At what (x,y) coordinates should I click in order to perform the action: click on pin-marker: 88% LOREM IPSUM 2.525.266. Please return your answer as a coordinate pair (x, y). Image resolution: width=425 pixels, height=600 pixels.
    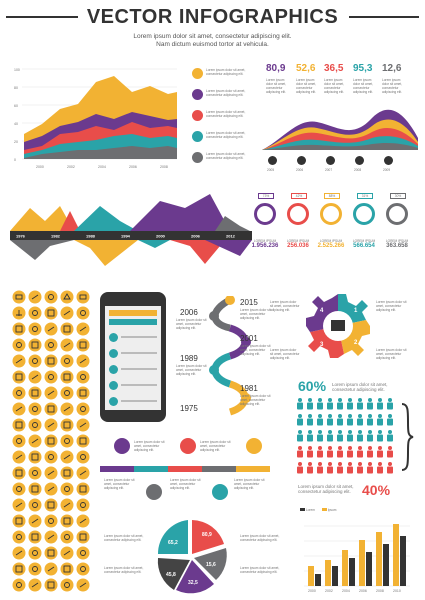
    Looking at the image, I should click on (331, 221).